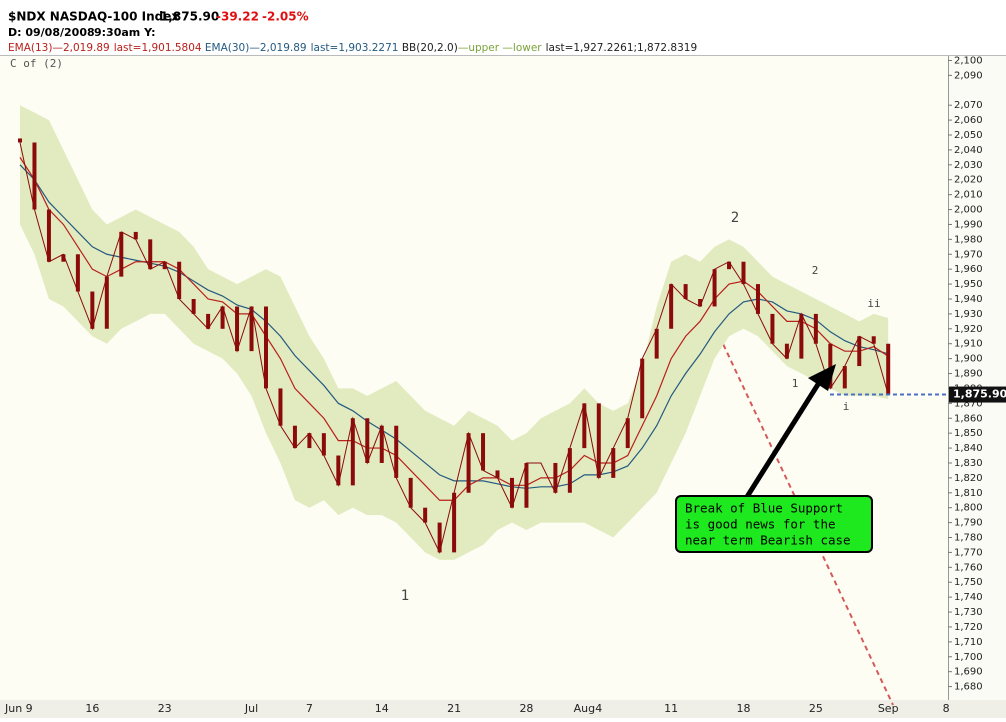  What do you see at coordinates (968, 314) in the screenshot?
I see `y-tick-label: 1,930` at bounding box center [968, 314].